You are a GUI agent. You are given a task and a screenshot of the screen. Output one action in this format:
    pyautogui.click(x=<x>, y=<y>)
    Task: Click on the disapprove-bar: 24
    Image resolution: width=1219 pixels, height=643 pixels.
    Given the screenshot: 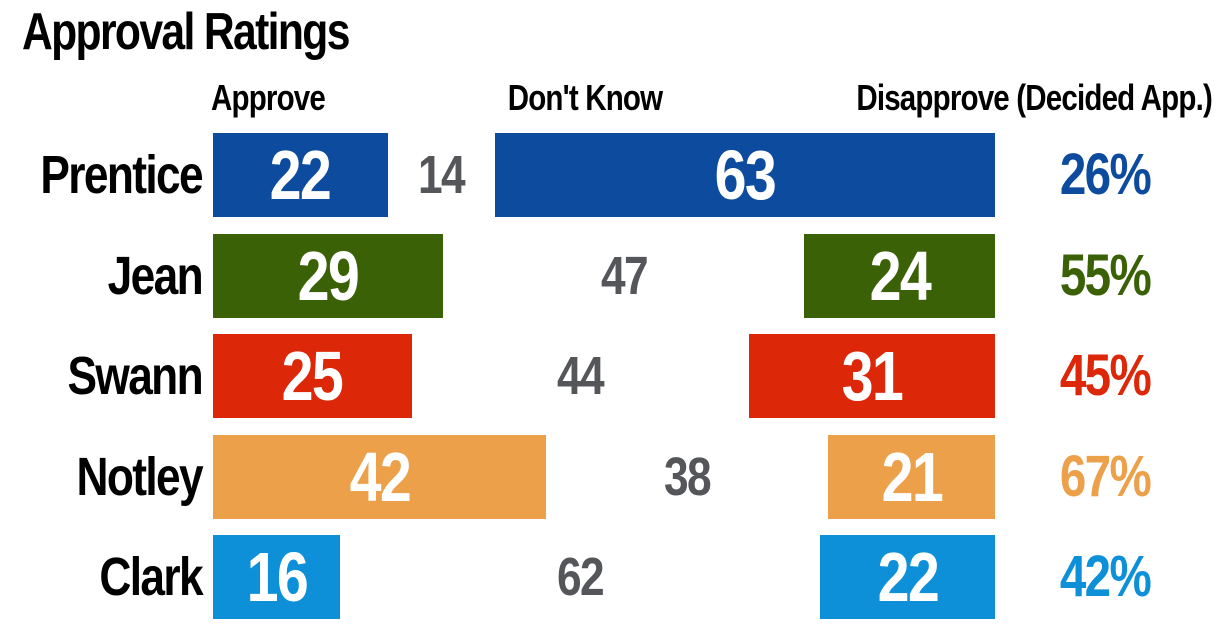 What is the action you would take?
    pyautogui.click(x=899, y=275)
    